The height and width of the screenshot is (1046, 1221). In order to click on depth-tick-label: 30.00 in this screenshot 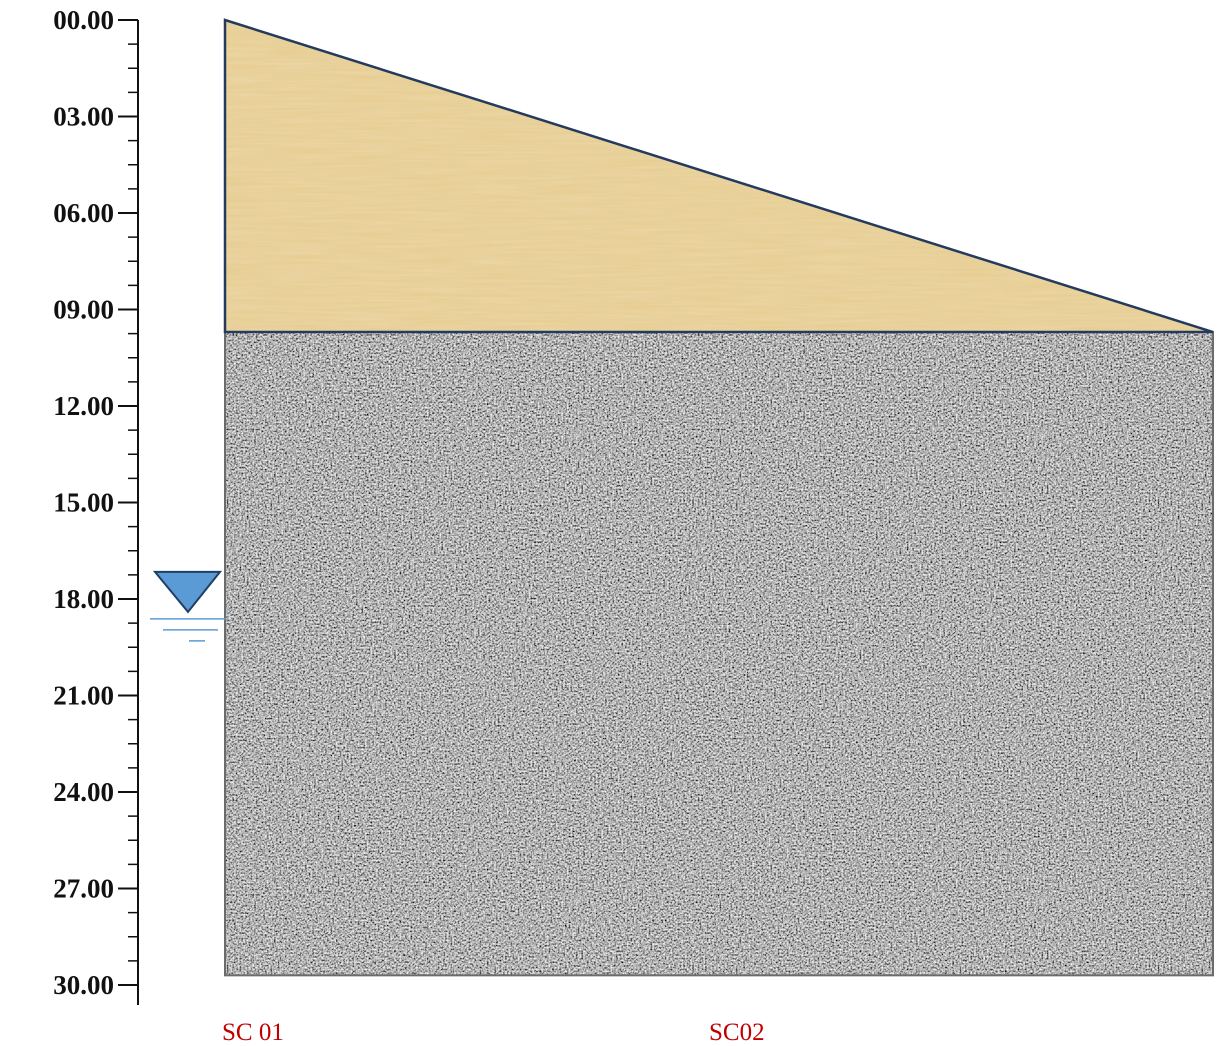, I will do `click(83, 985)`.